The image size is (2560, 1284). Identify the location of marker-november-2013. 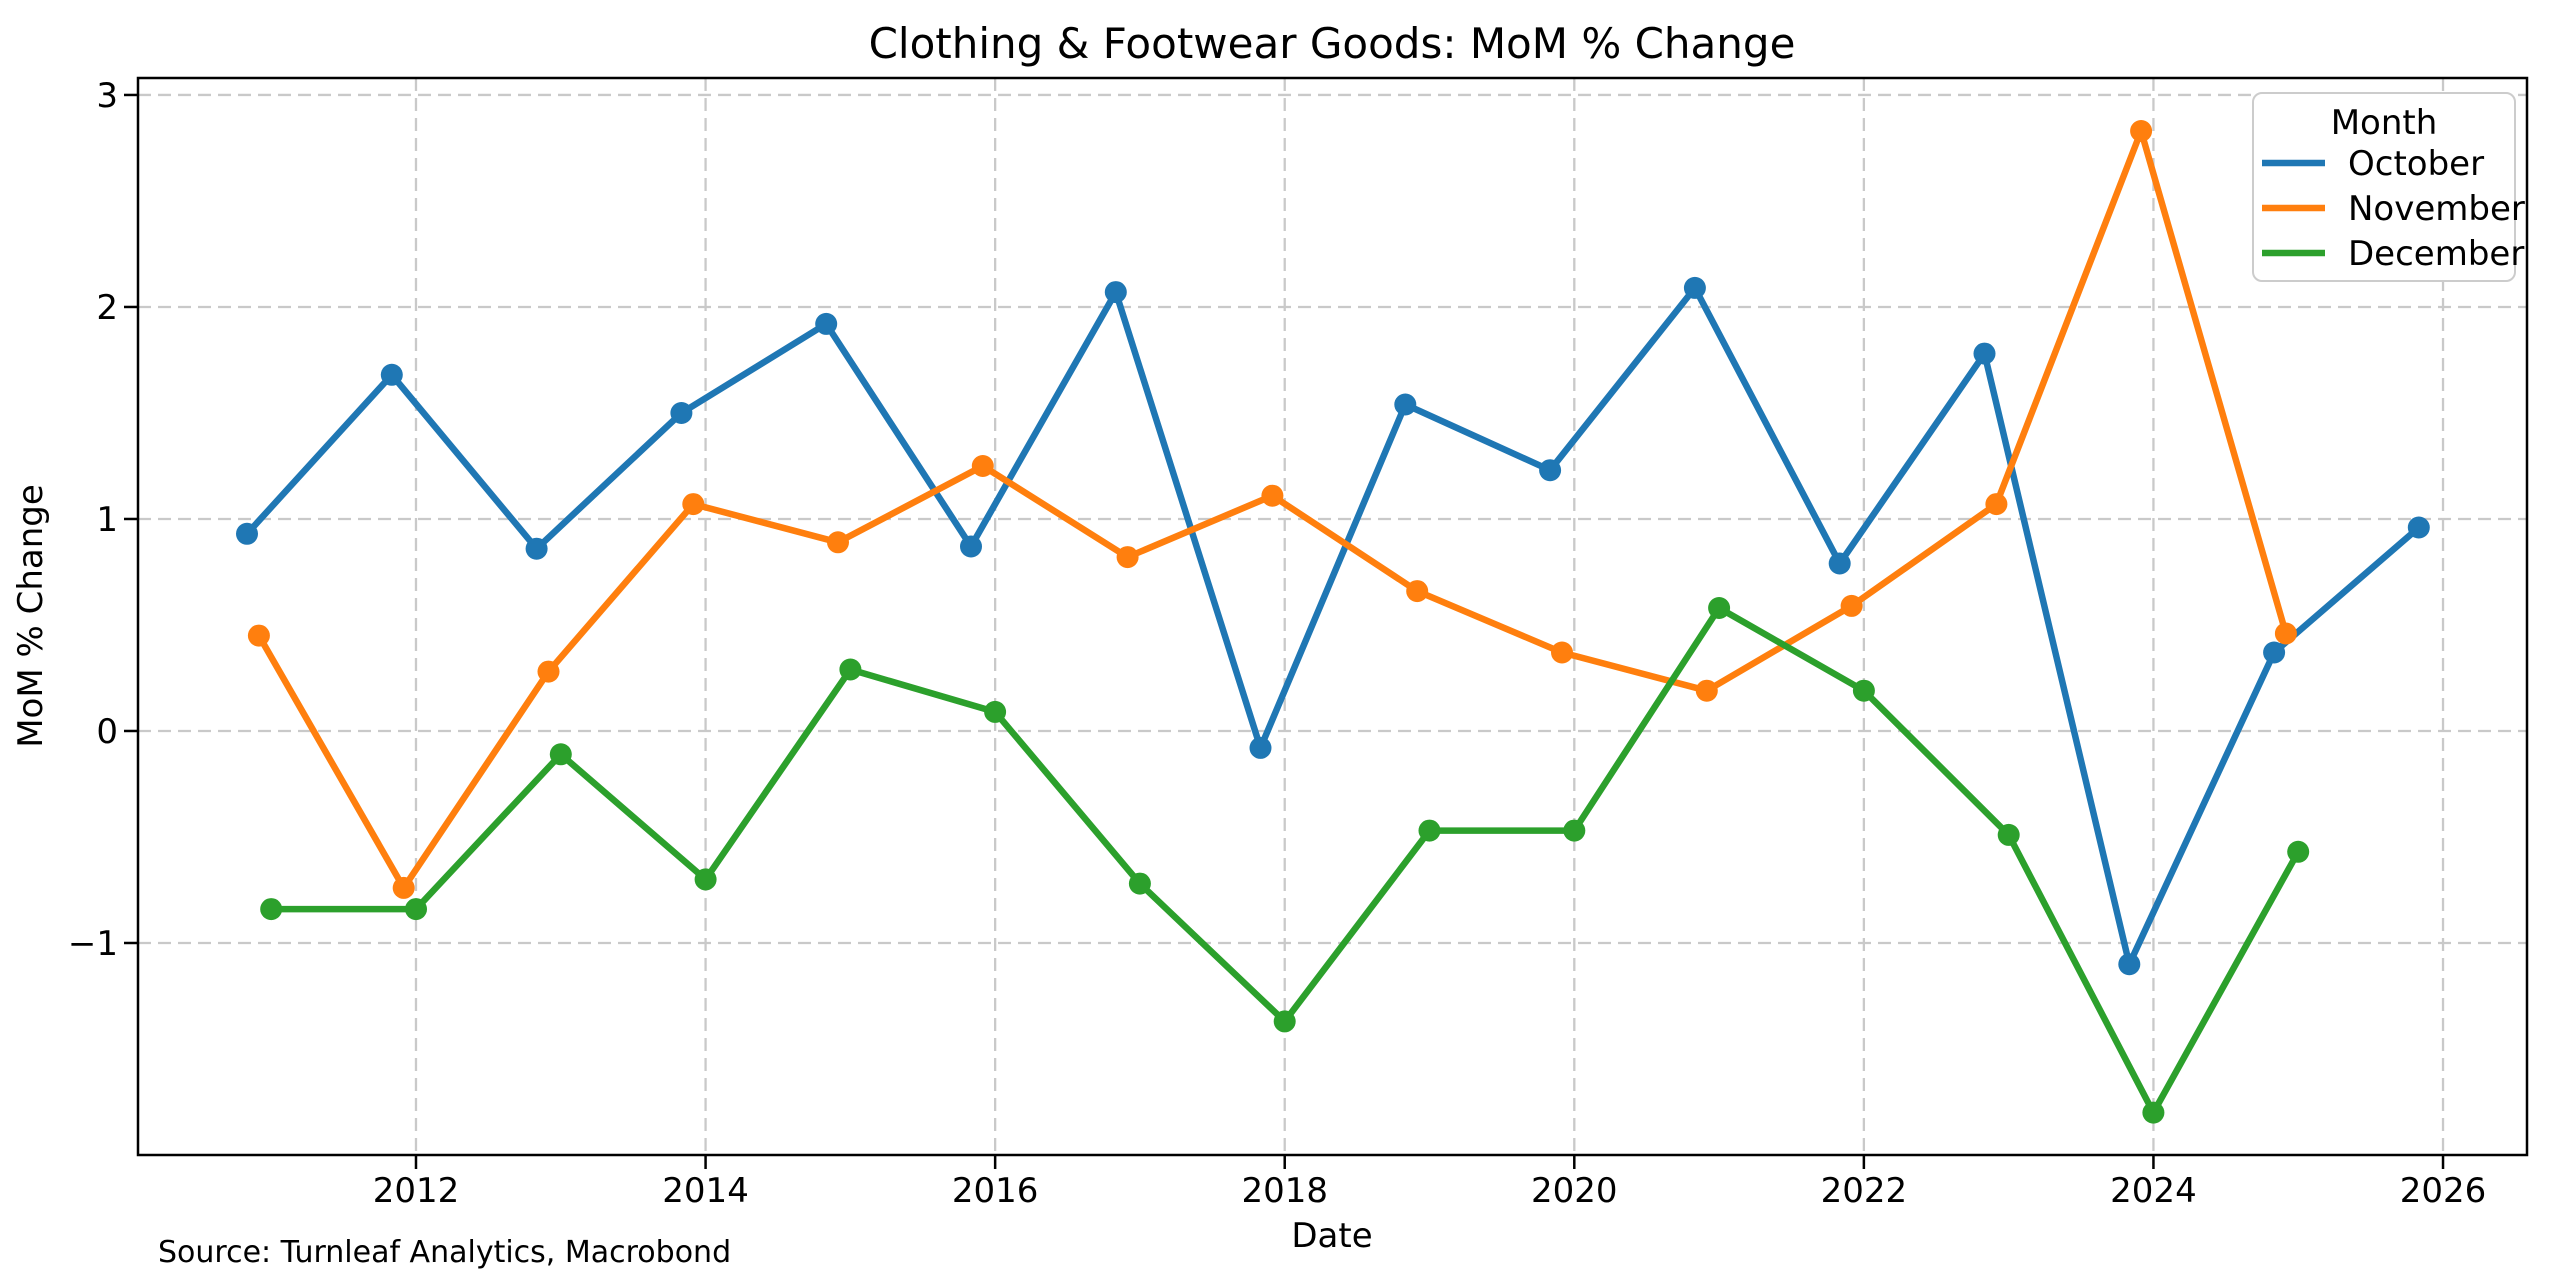
(693, 504).